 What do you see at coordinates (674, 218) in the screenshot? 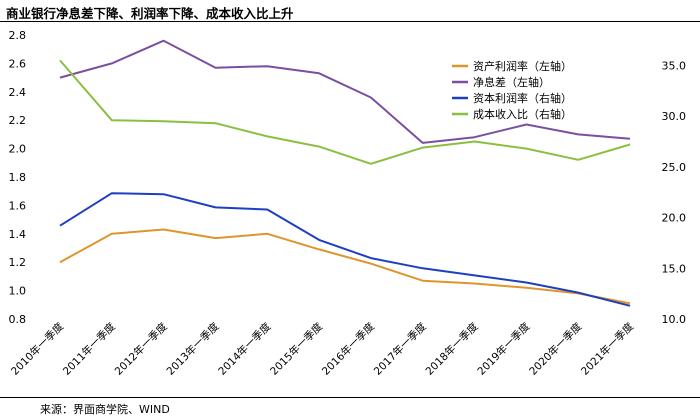
I see `right-tick-label: 20.0` at bounding box center [674, 218].